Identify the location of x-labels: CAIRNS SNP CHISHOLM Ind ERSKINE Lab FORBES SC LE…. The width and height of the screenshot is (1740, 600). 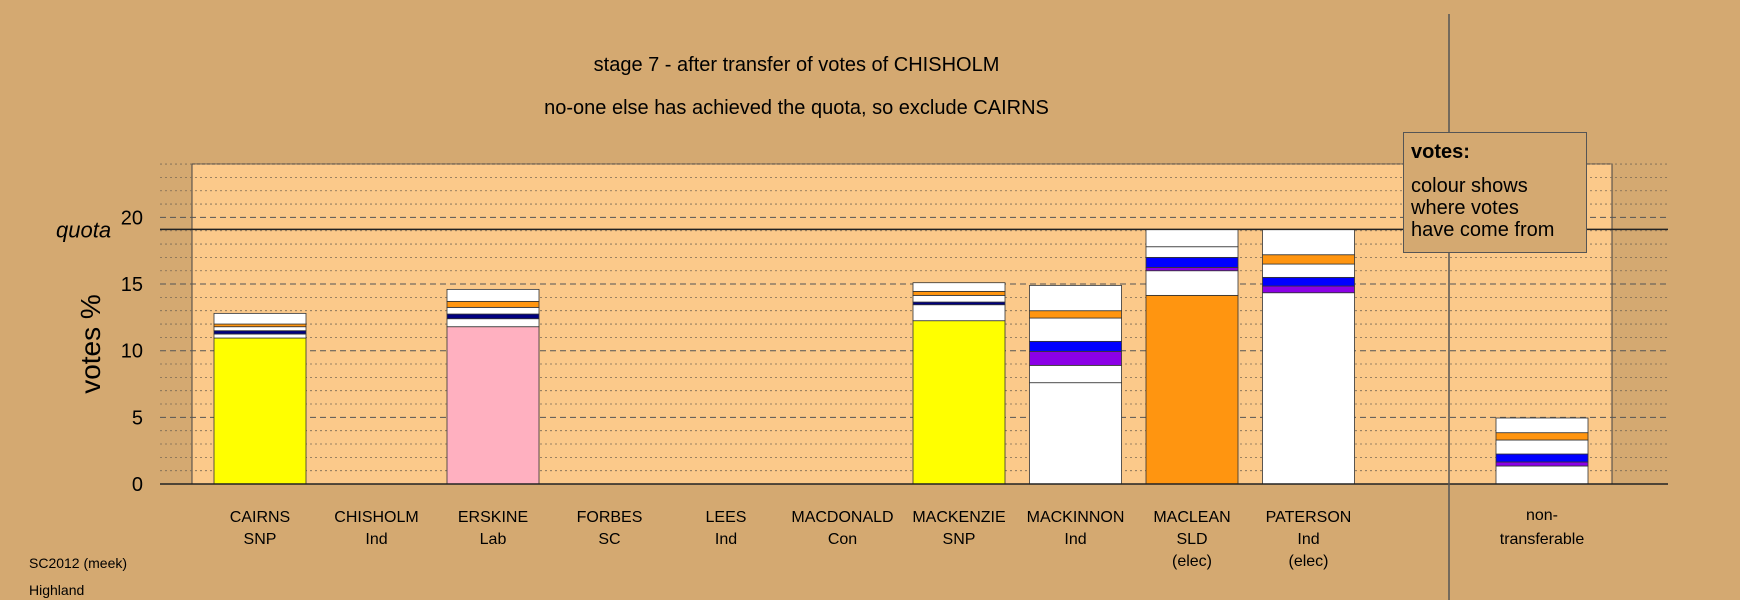
(907, 538).